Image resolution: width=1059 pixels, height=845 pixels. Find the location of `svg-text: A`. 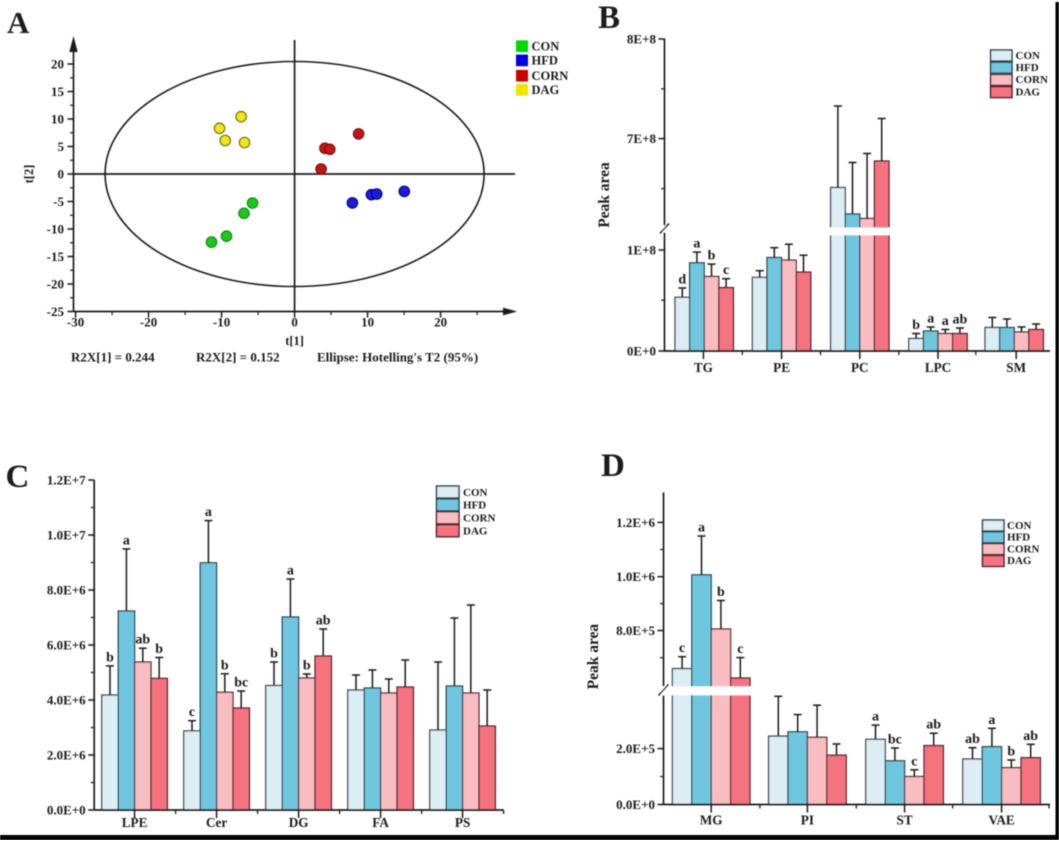

svg-text: A is located at coordinates (18, 22).